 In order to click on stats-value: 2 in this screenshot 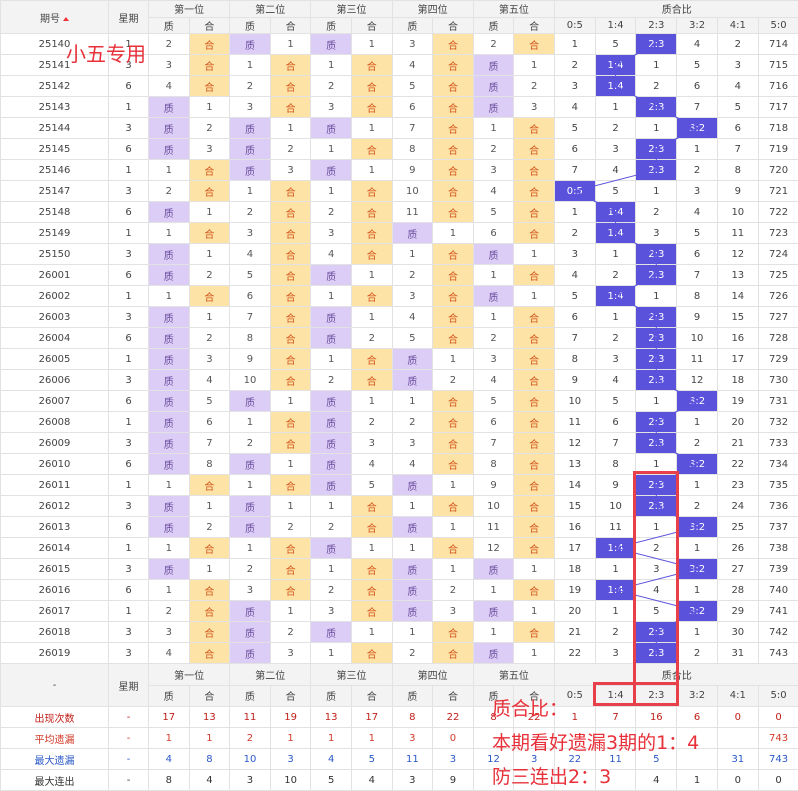, I will do `click(250, 738)`.